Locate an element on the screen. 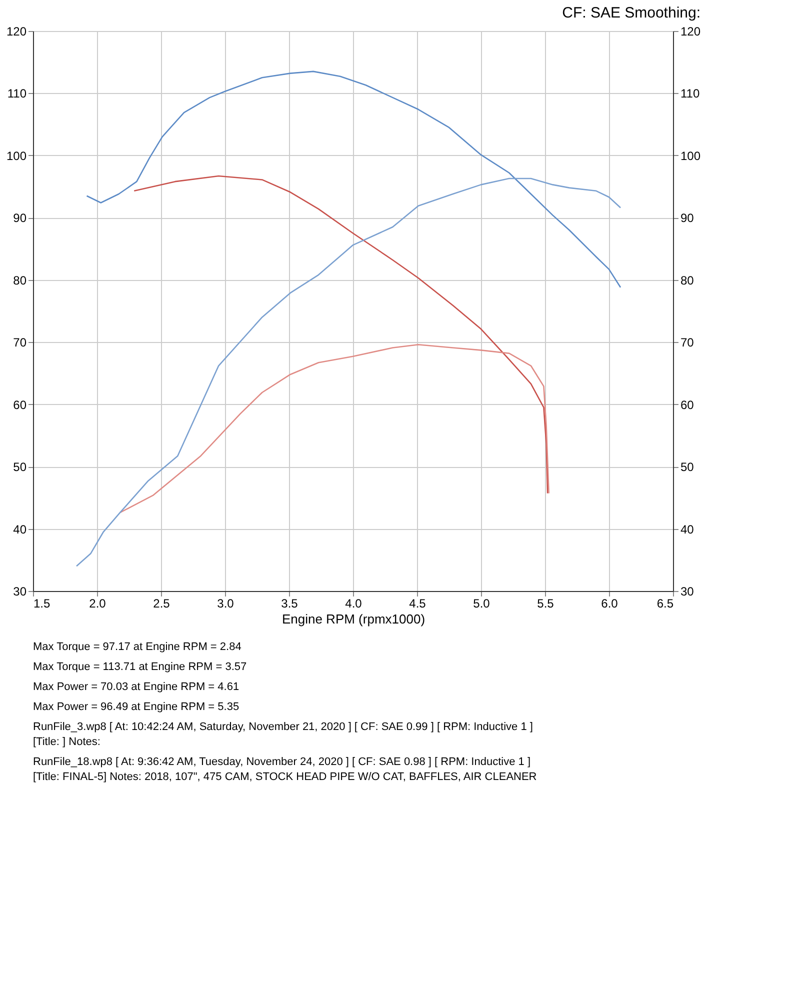 The width and height of the screenshot is (800, 982). y-tick-label: 50 is located at coordinates (20, 467).